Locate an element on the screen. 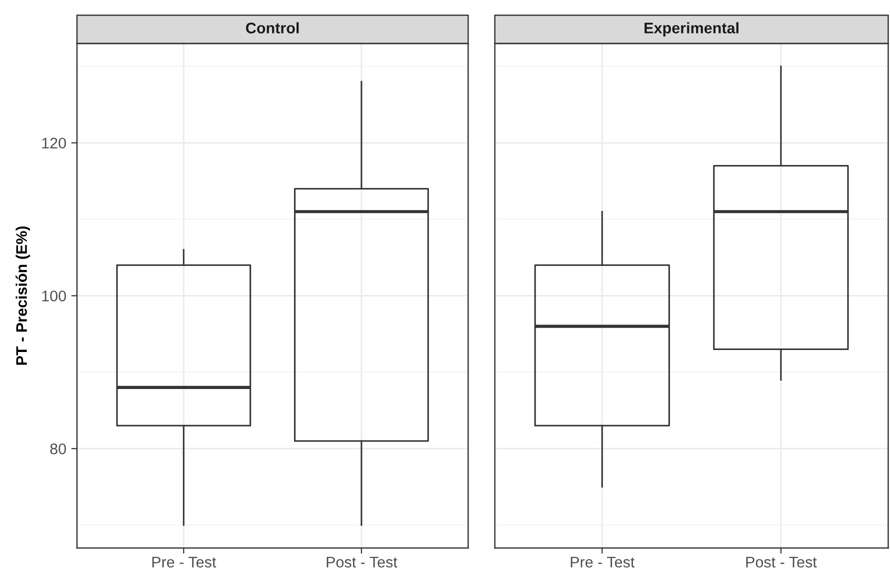 The width and height of the screenshot is (890, 572). y-tick-label: 120 is located at coordinates (54, 143).